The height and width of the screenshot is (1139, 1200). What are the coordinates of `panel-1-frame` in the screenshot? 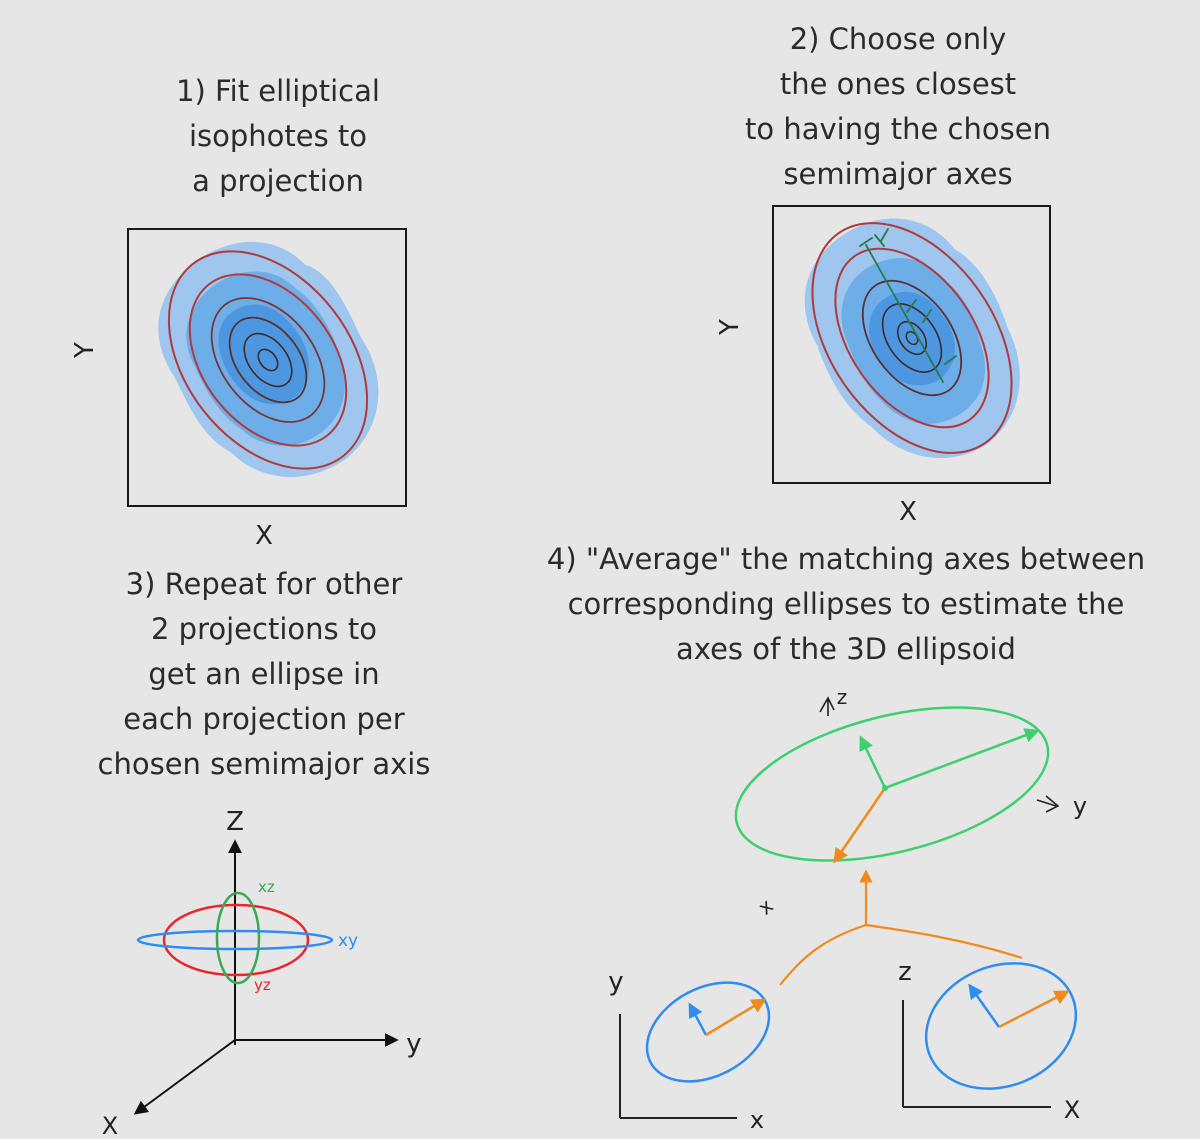 It's located at (267, 367).